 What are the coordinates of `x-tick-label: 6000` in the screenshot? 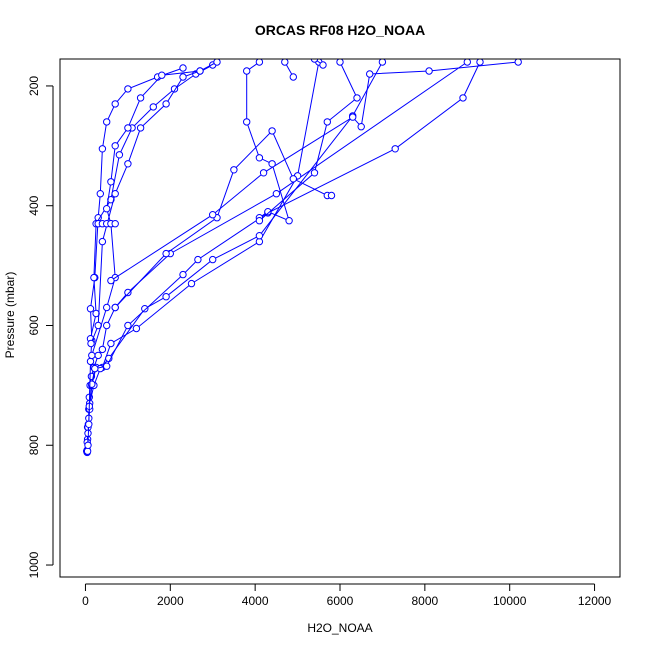 It's located at (340, 601).